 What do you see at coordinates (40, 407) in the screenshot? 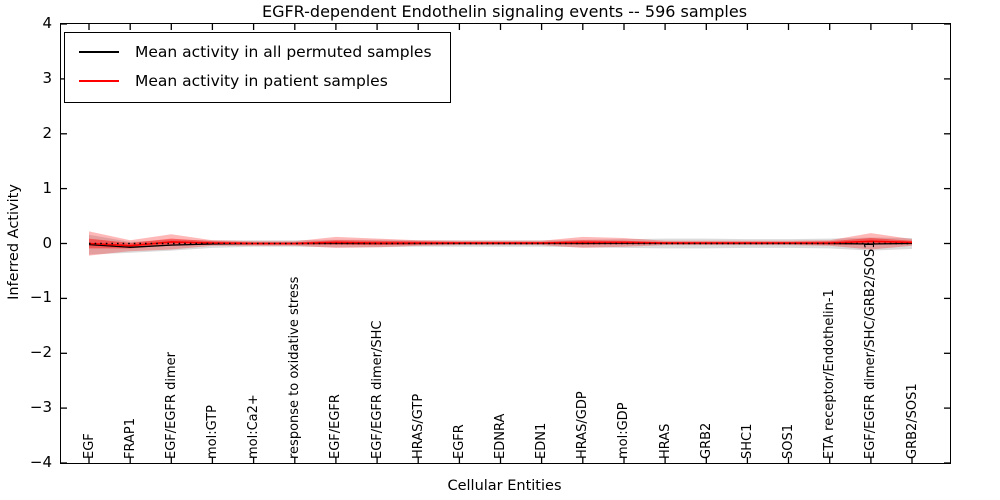
I see `y-tick-label: −3` at bounding box center [40, 407].